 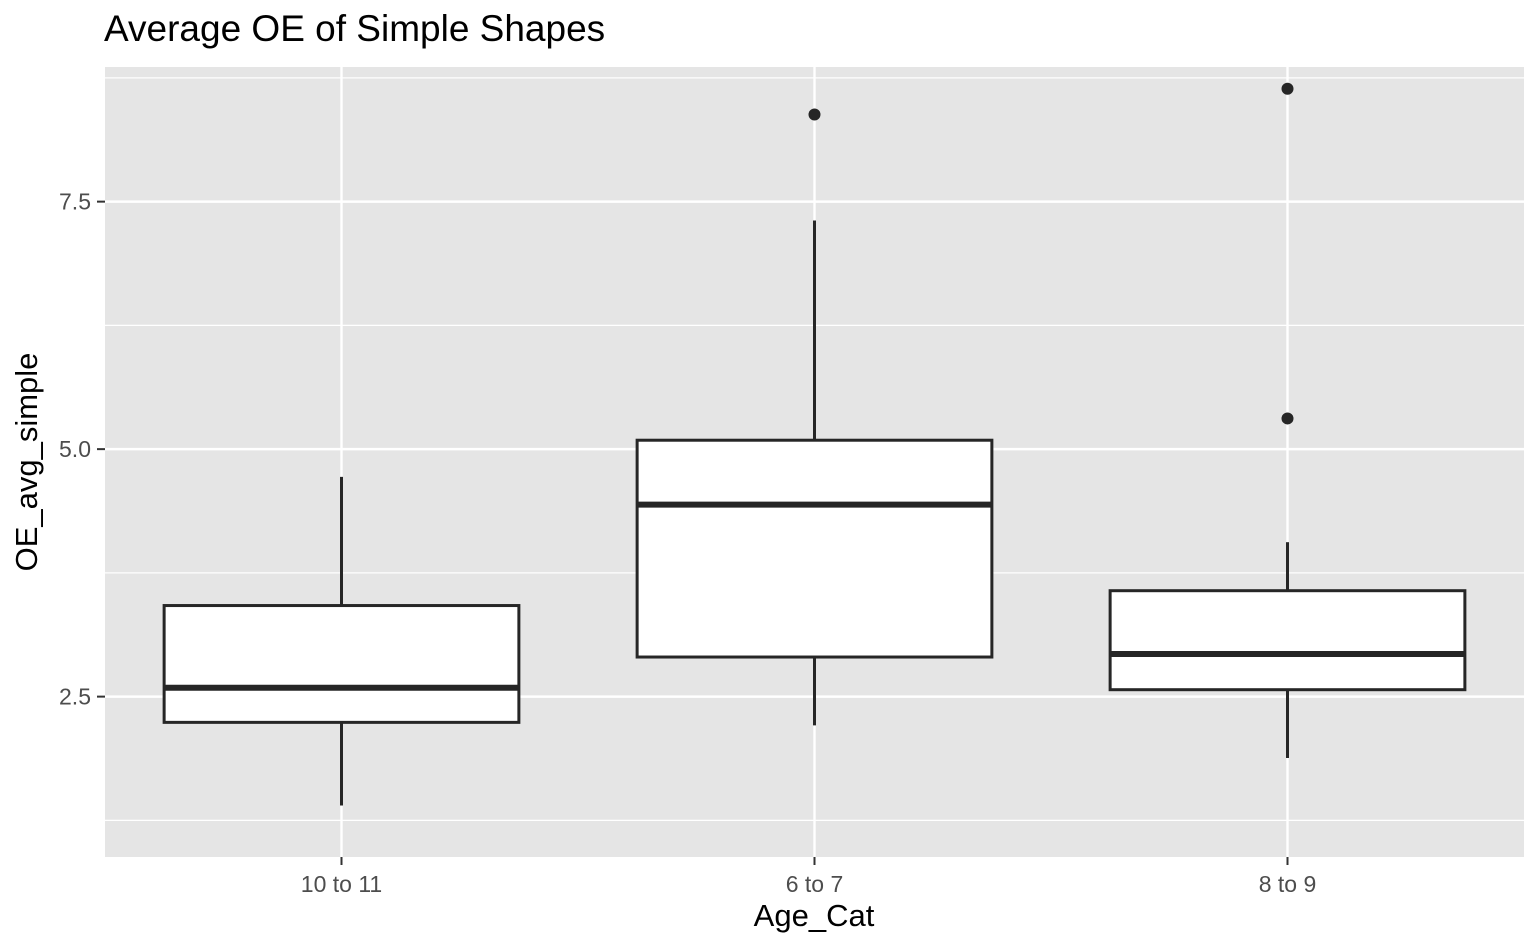 I want to click on y-tick-label: 2.5, so click(x=75, y=697).